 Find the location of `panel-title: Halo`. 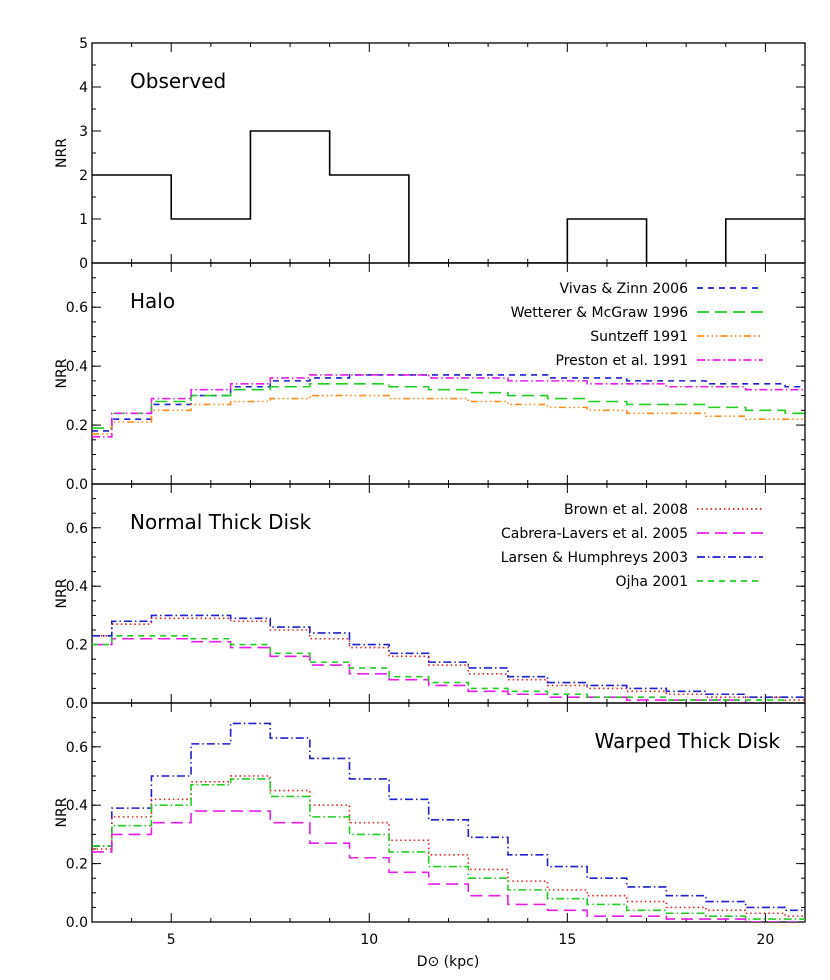

panel-title: Halo is located at coordinates (152, 301).